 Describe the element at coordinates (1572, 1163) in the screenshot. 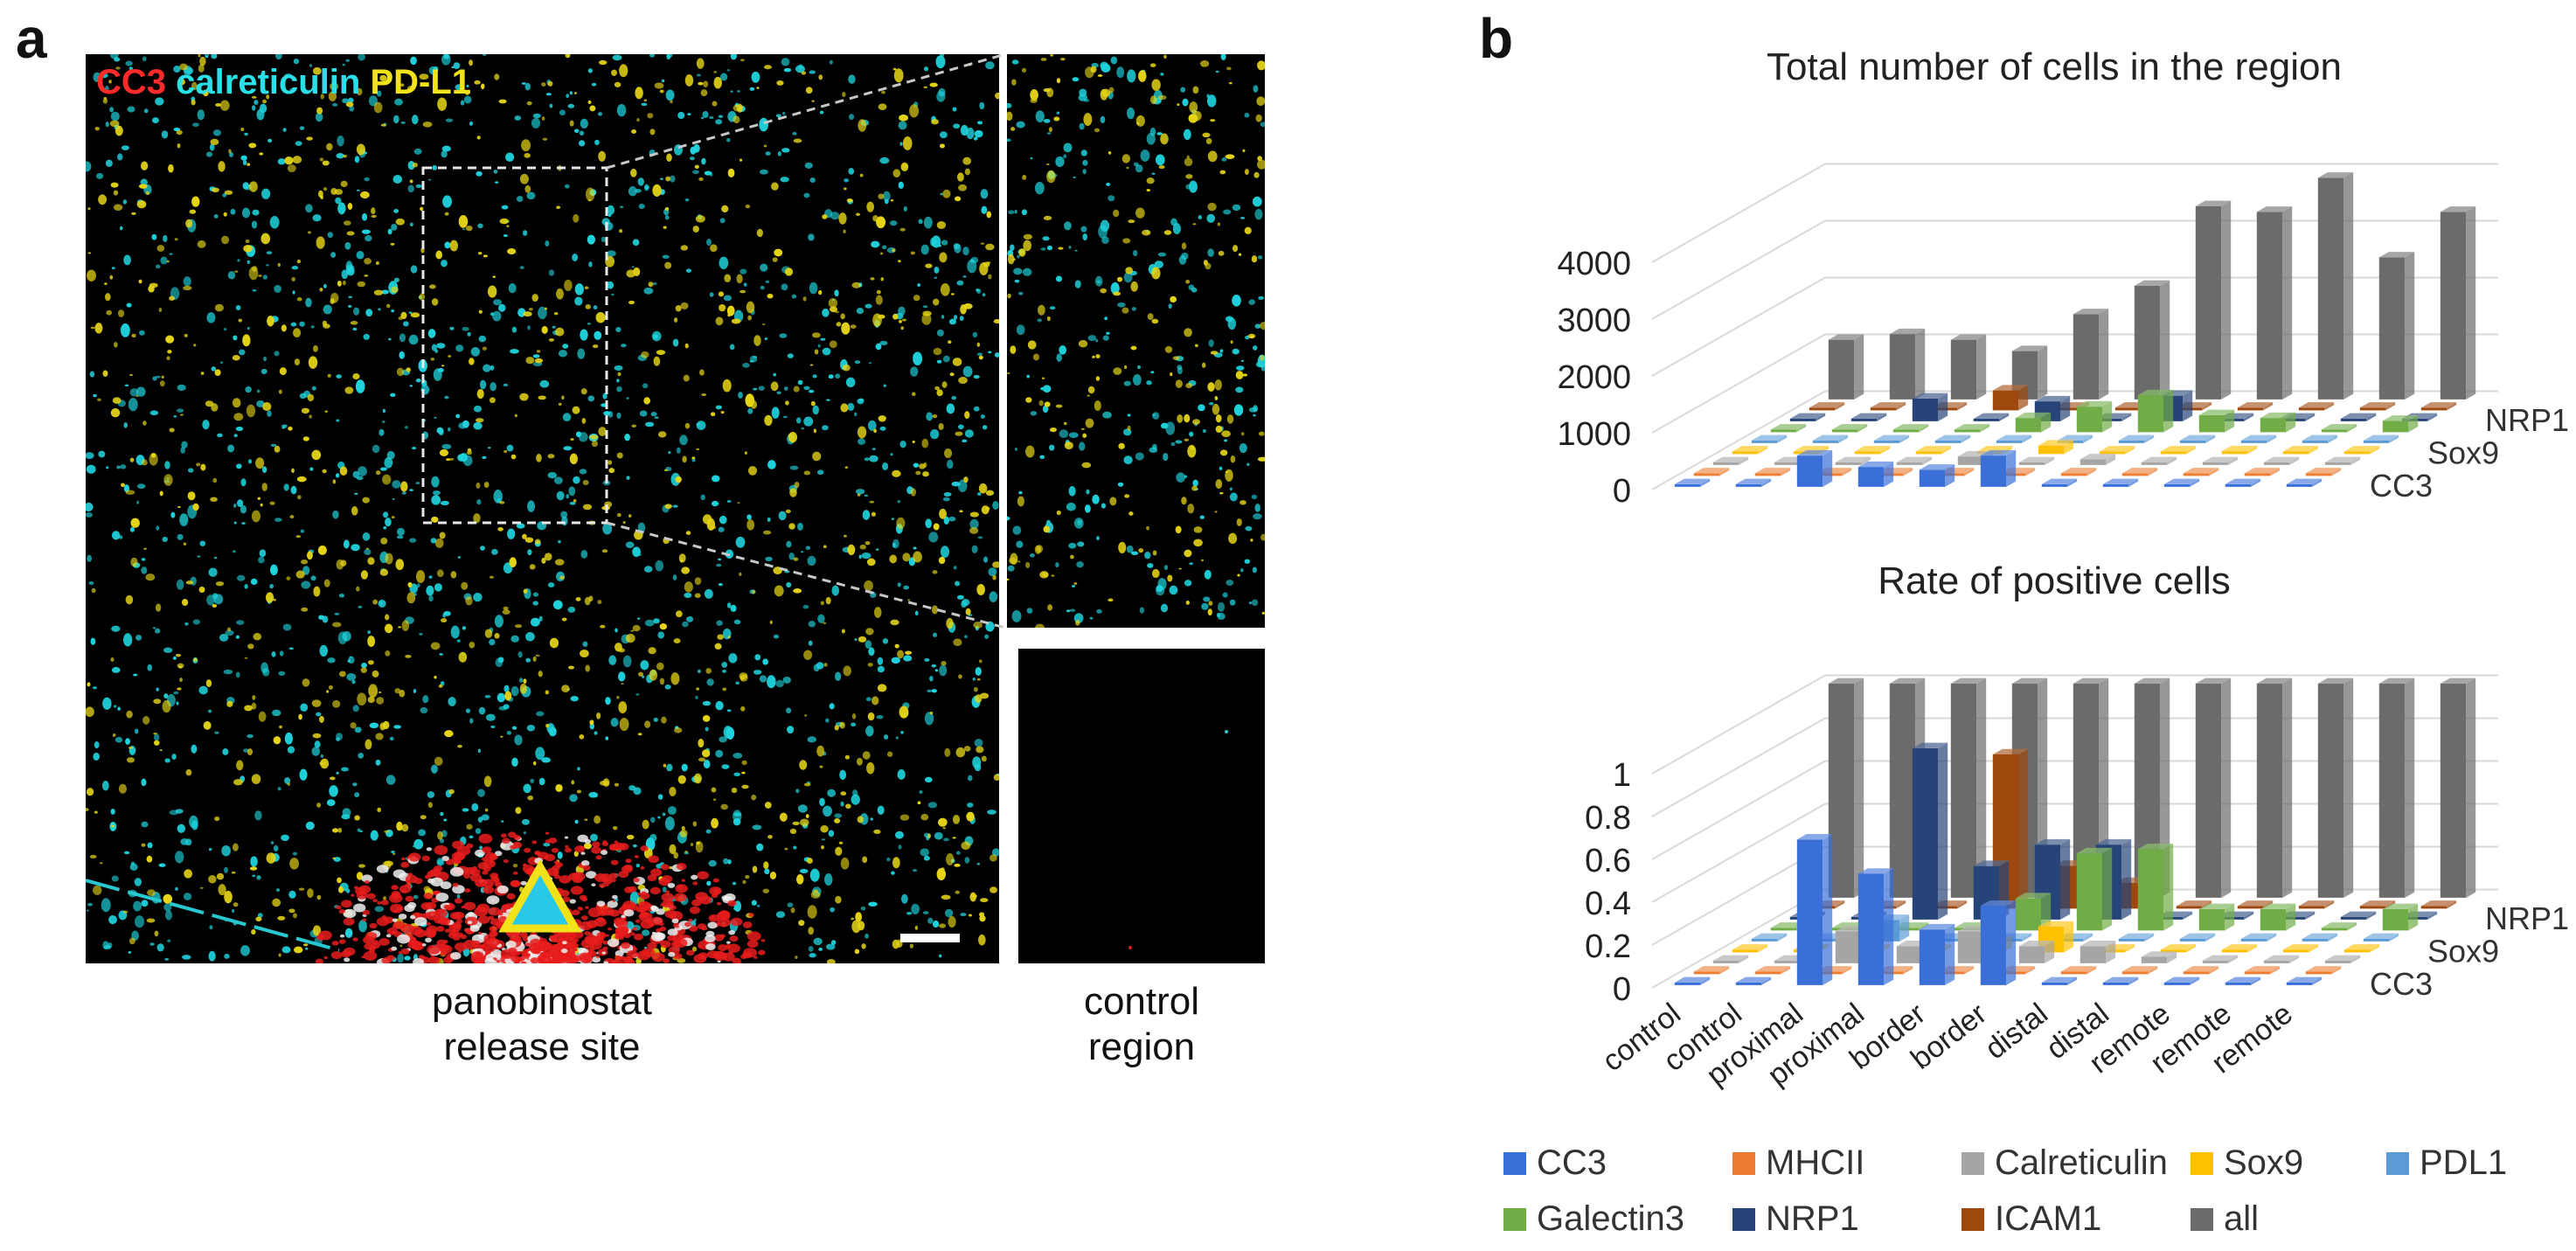

I see `legend-label: CC3` at that location.